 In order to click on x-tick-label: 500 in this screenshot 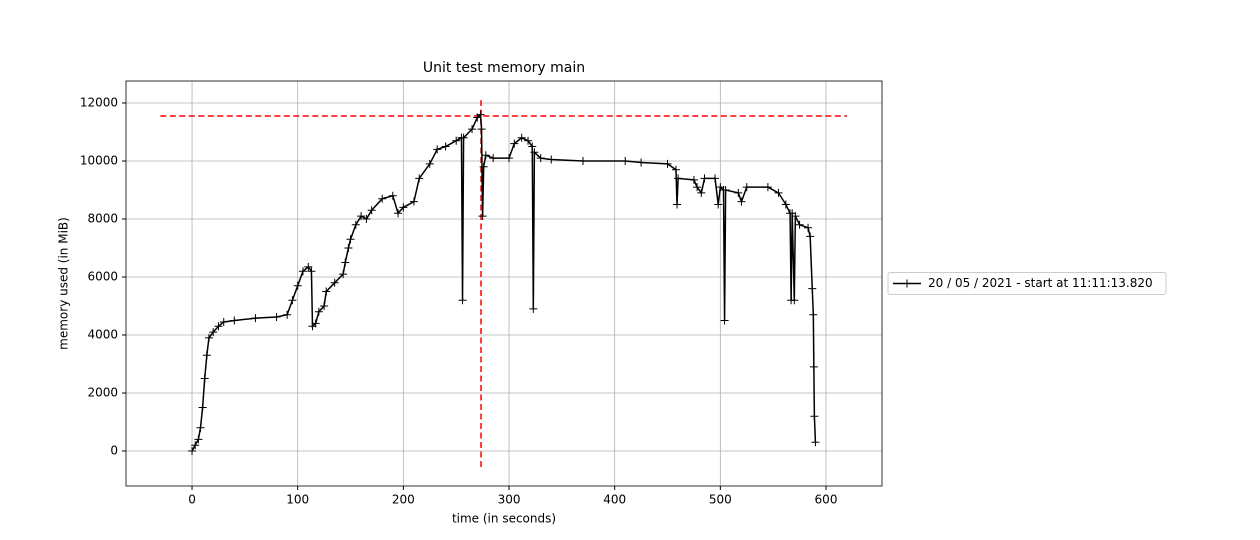, I will do `click(720, 500)`.